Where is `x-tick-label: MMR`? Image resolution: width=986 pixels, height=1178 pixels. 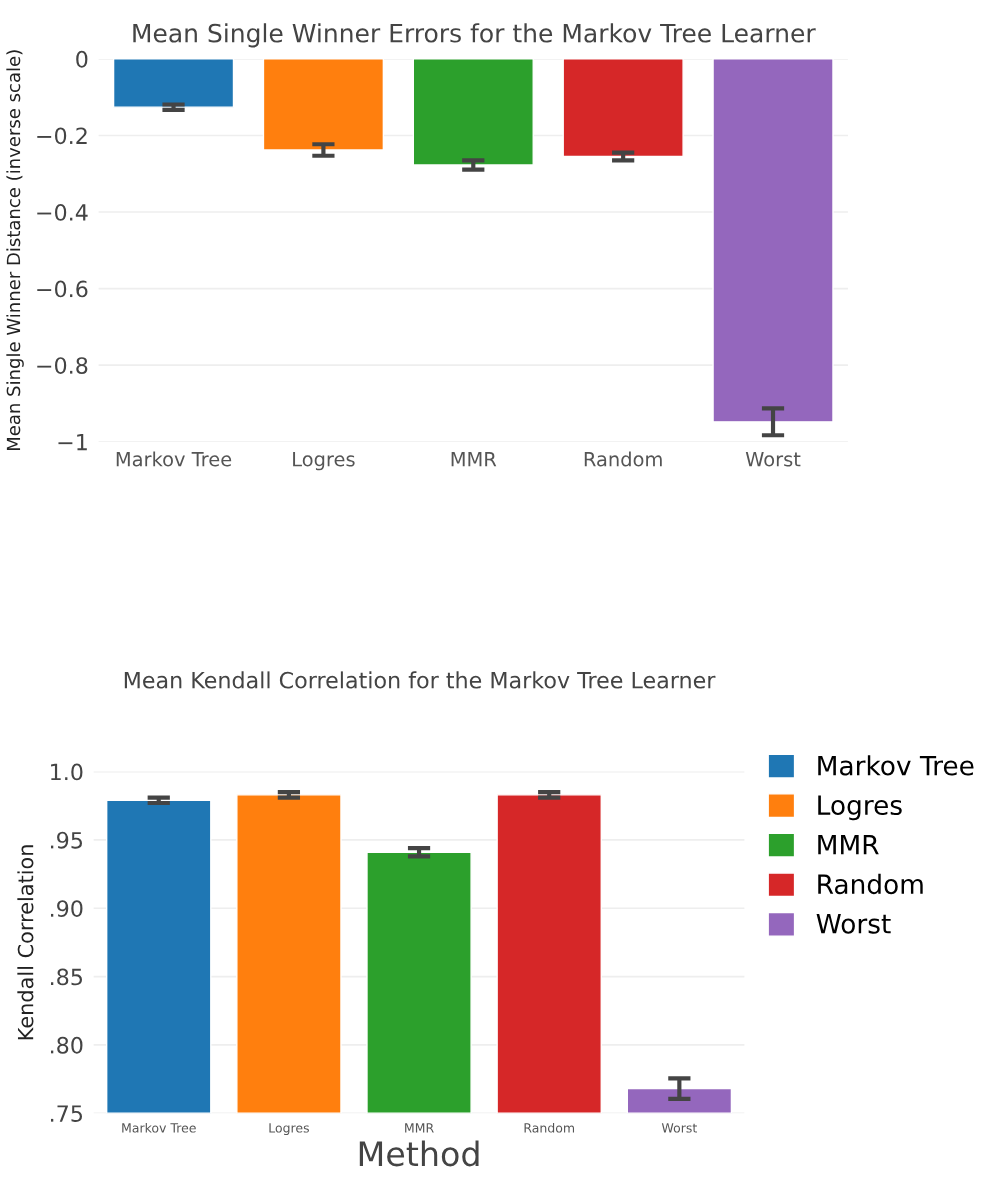 x-tick-label: MMR is located at coordinates (474, 459).